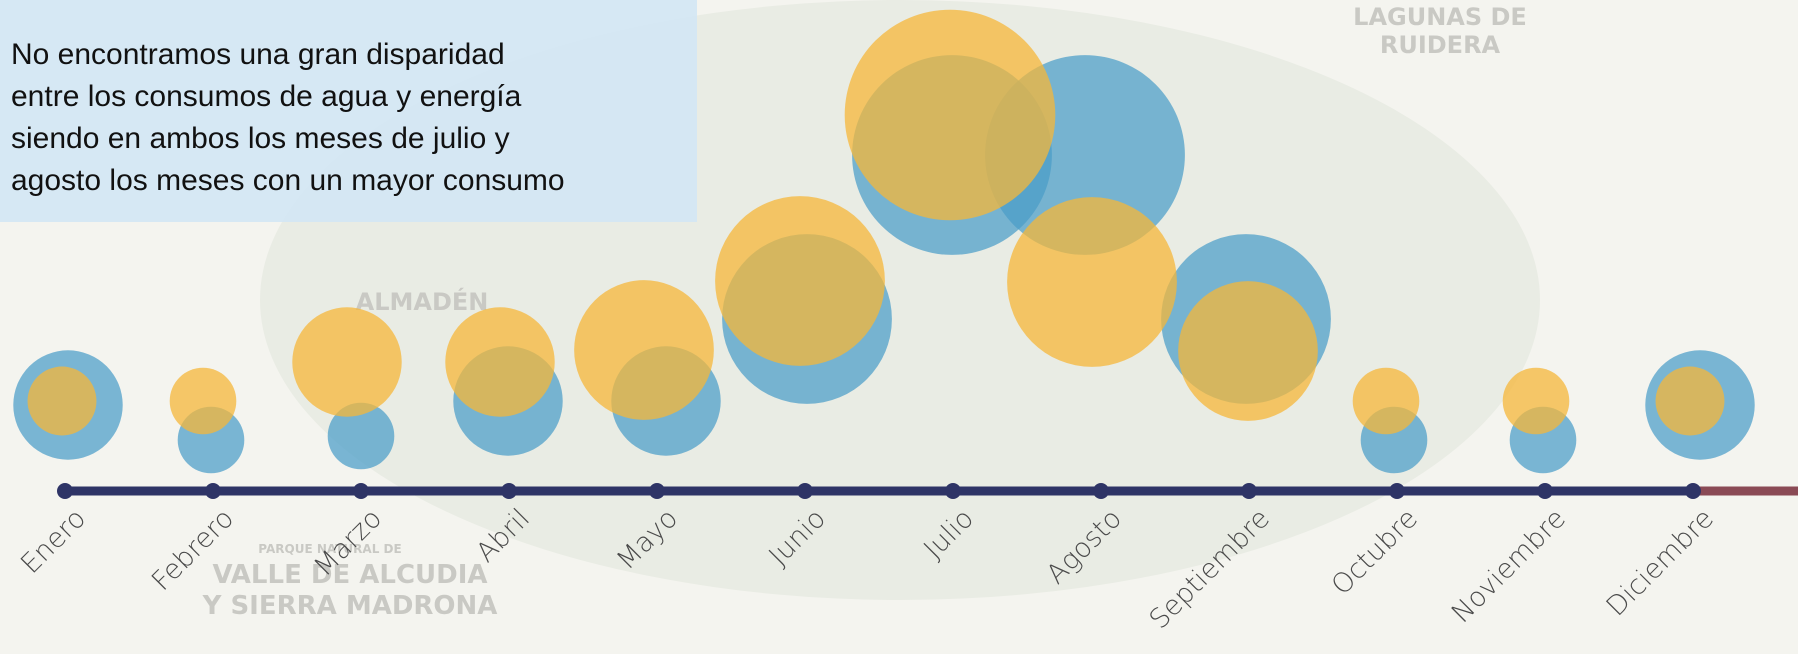 This screenshot has height=654, width=1798. Describe the element at coordinates (329, 549) in the screenshot. I see `map-label: PARQUE NATURAL DE` at that location.